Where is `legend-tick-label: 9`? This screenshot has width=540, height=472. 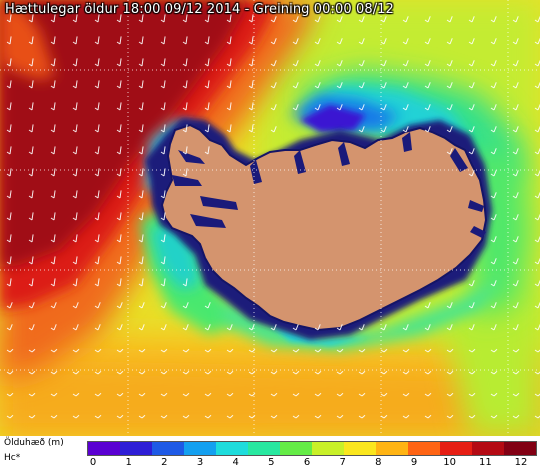
legend-tick-label: 9 is located at coordinates (414, 462).